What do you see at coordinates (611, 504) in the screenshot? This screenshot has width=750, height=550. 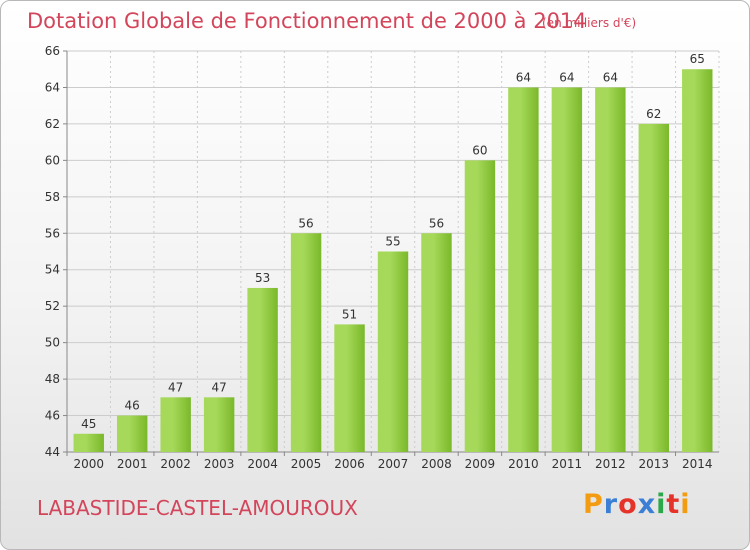 I see `logo-letter: r` at bounding box center [611, 504].